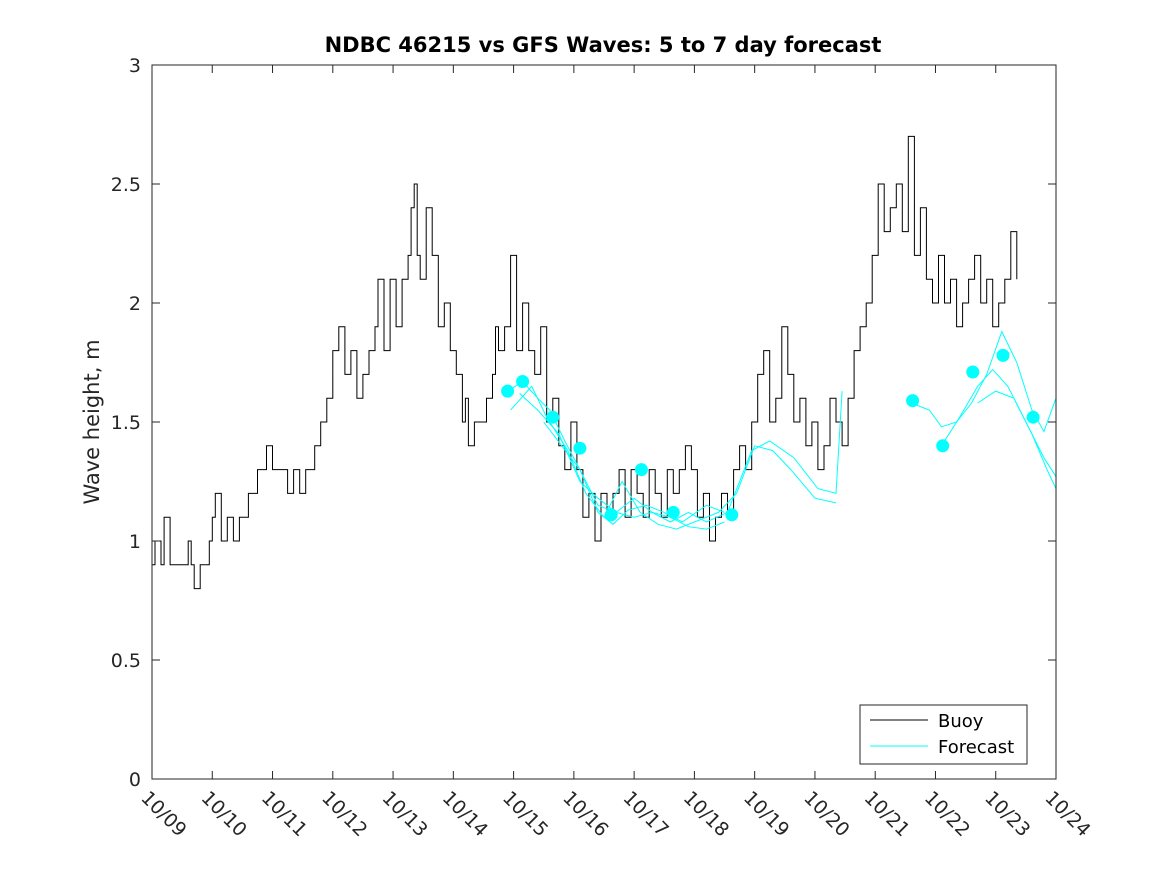 The image size is (1167, 875). What do you see at coordinates (135, 66) in the screenshot?
I see `y-tick-label: 3` at bounding box center [135, 66].